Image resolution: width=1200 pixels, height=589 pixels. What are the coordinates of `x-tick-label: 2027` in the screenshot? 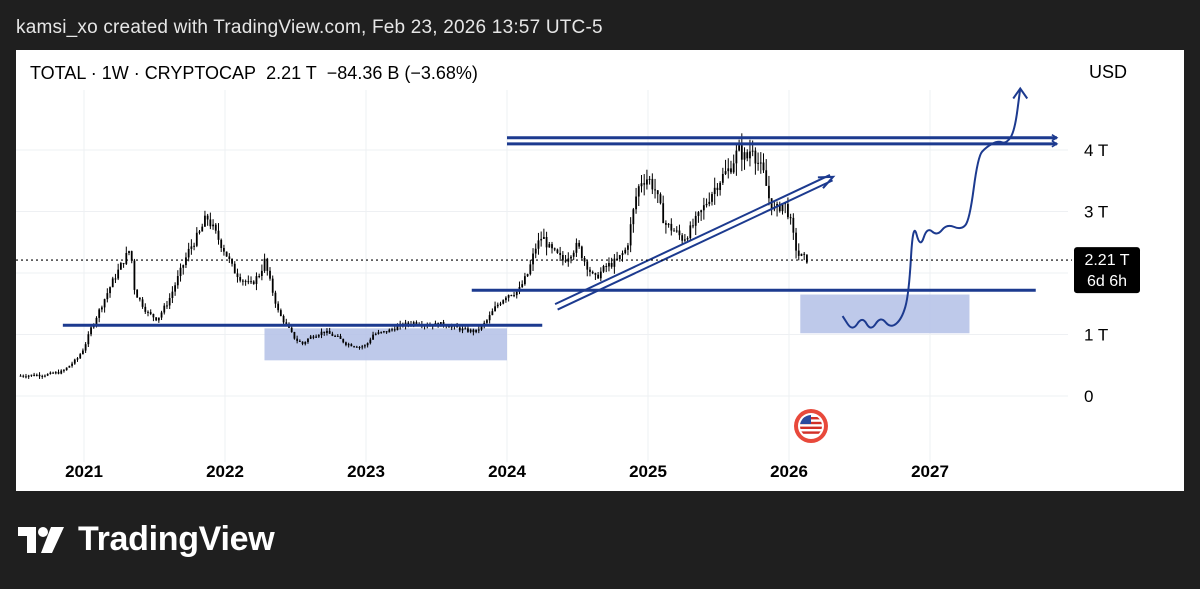 It's located at (930, 471).